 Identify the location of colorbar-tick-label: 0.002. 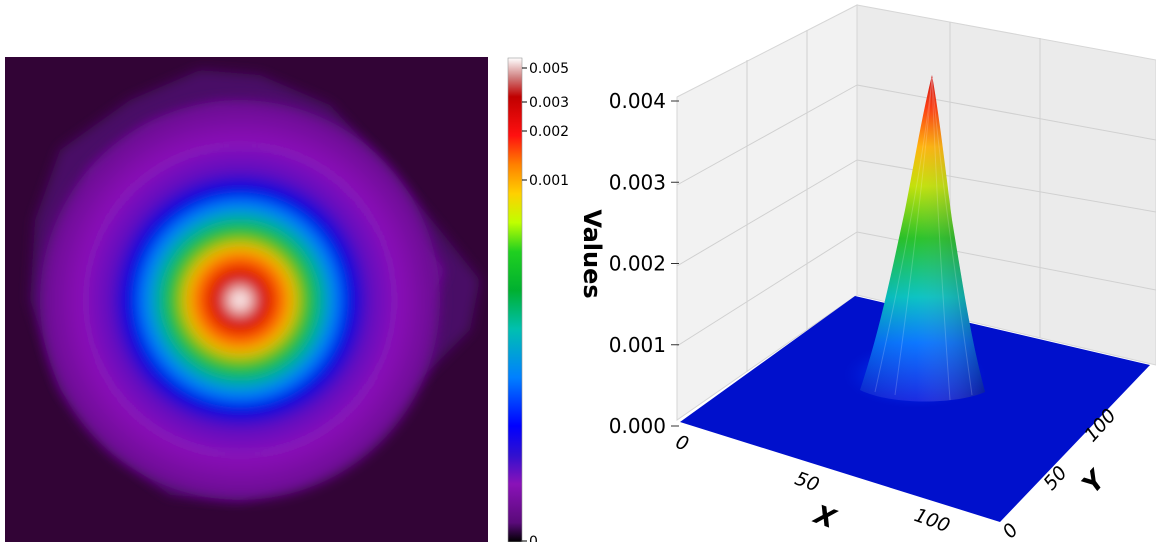
(549, 132).